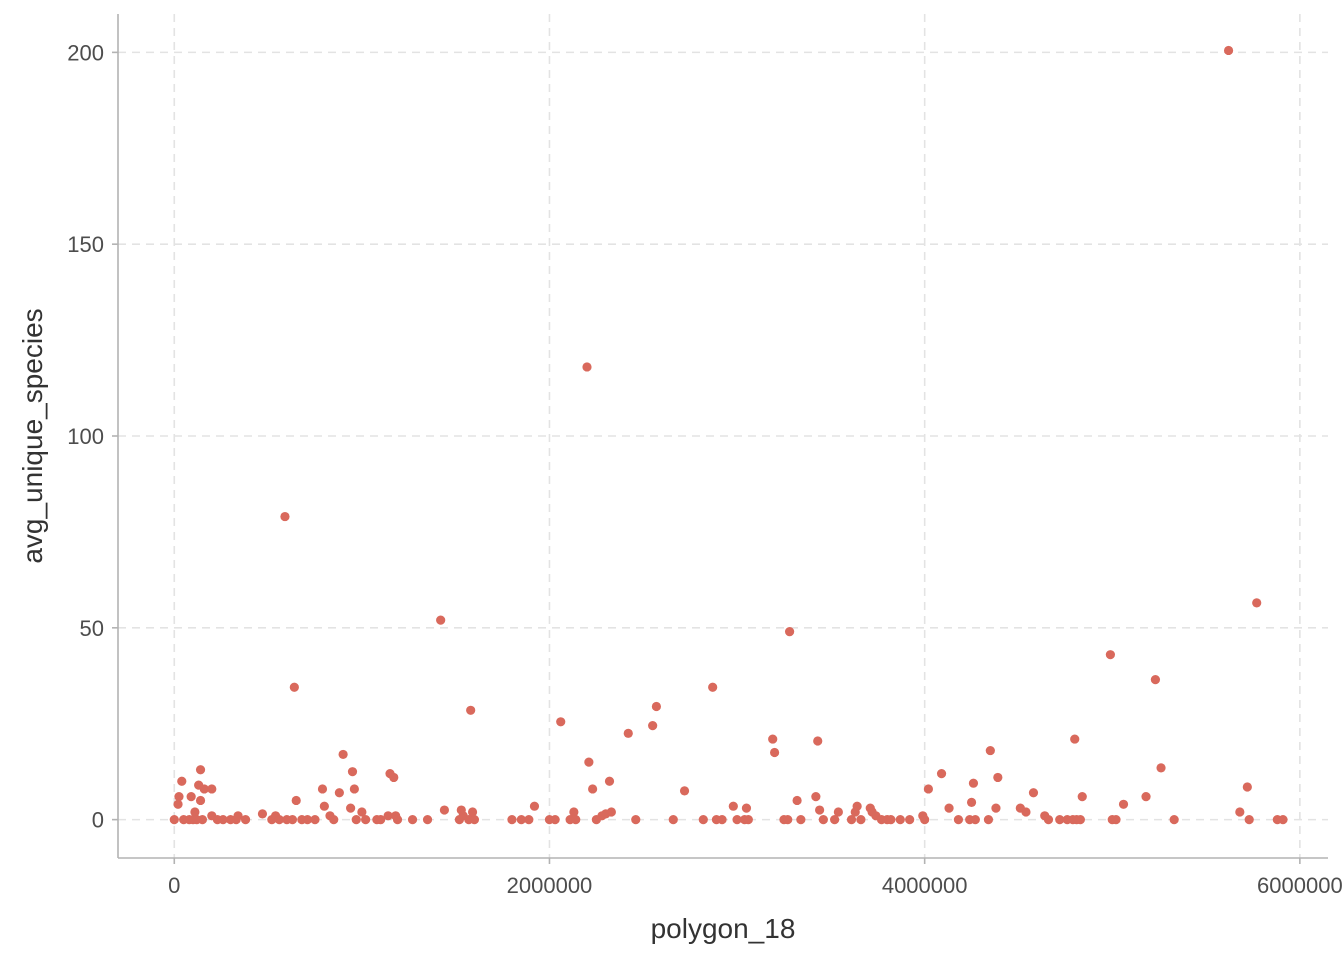 The image size is (1344, 960). Describe the element at coordinates (925, 885) in the screenshot. I see `x-tick-label: 4000000` at that location.